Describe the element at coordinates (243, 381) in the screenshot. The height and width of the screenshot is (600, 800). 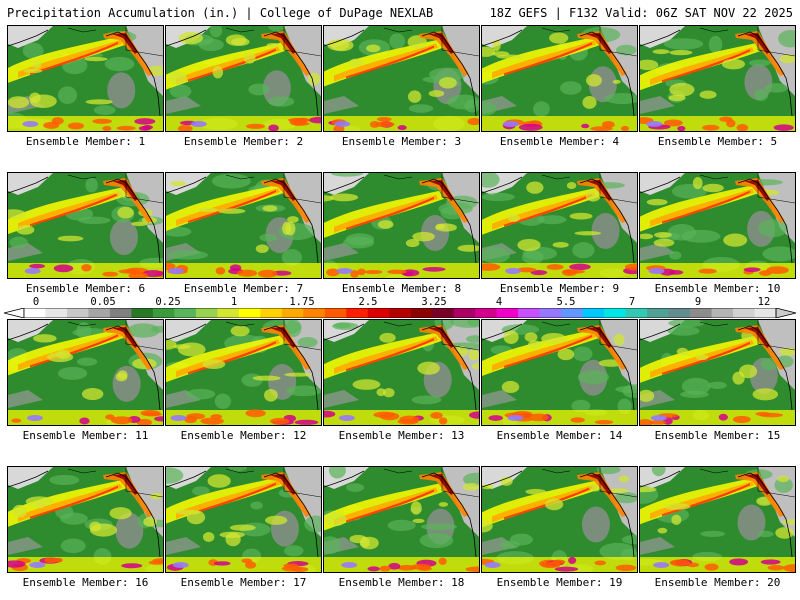
I see `ensemble-panel: Ensemble Member: 12` at that location.